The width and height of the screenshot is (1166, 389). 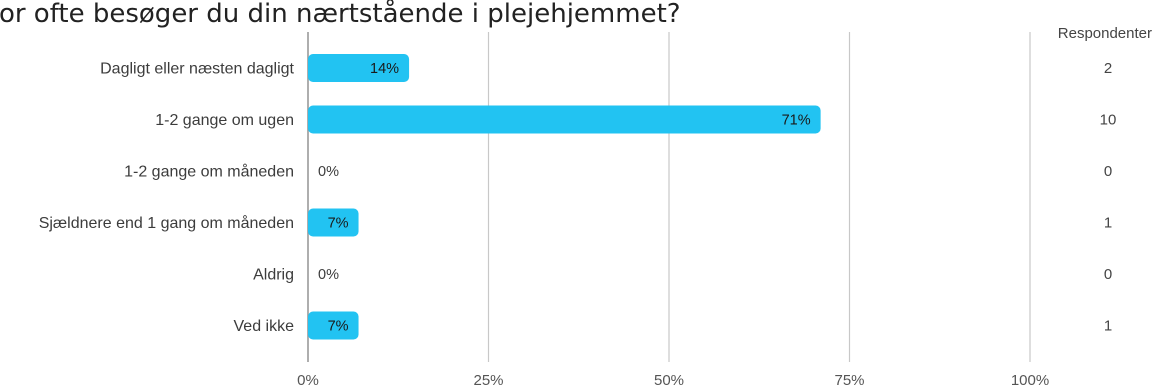 I want to click on respondents-header: Respondenter, so click(x=1105, y=33).